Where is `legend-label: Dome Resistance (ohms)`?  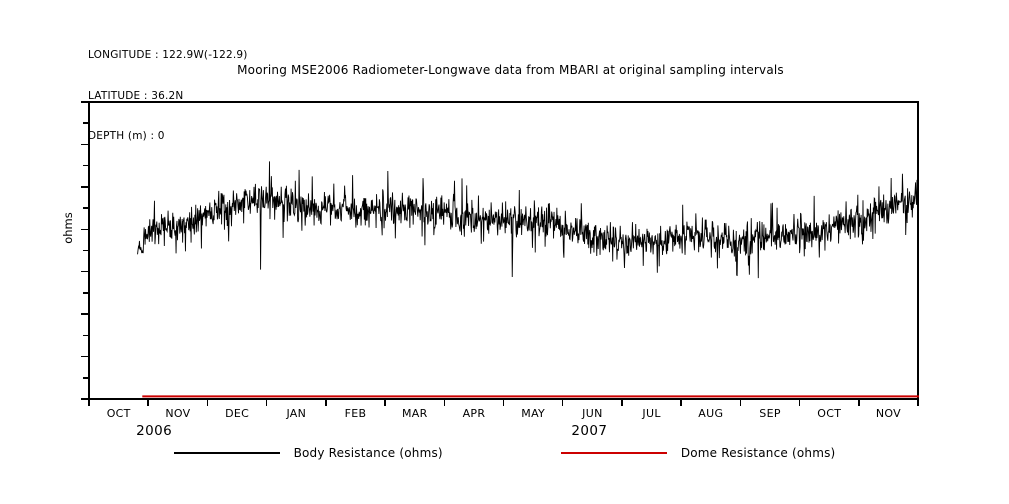 legend-label: Dome Resistance (ohms) is located at coordinates (758, 453).